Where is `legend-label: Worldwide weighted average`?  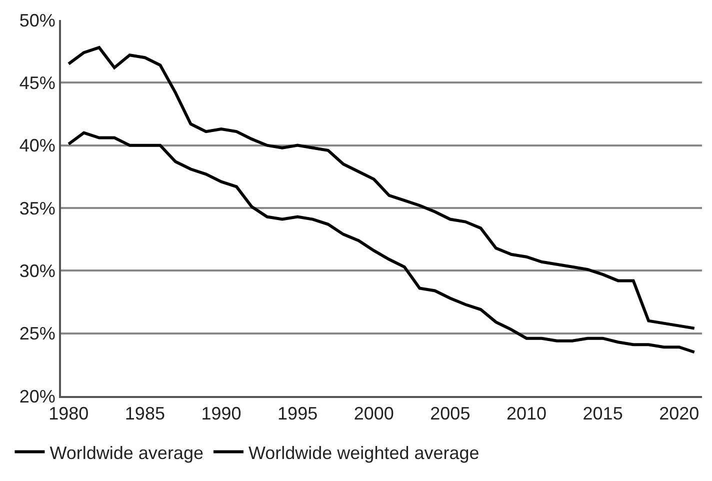
legend-label: Worldwide weighted average is located at coordinates (364, 452).